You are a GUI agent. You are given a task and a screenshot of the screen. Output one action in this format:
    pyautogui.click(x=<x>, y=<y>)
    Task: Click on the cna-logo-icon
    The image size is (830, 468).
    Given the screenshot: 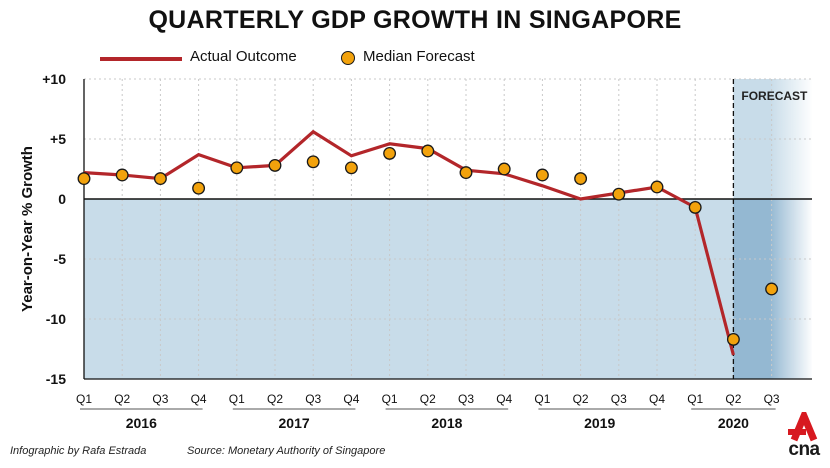 What is the action you would take?
    pyautogui.click(x=803, y=427)
    